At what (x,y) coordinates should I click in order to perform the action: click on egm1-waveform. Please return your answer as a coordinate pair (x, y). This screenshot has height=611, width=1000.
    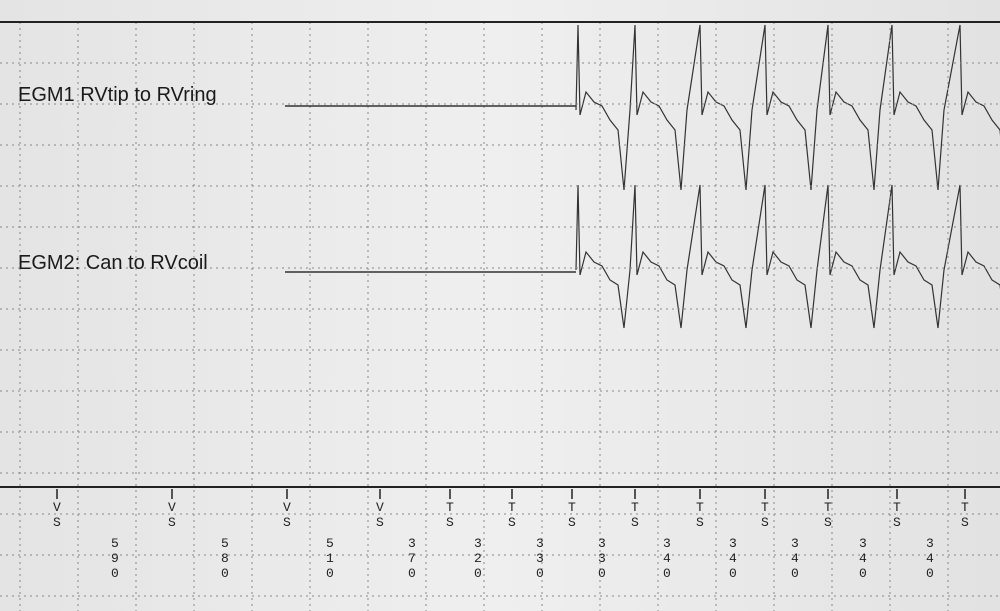
    Looking at the image, I should click on (787, 107).